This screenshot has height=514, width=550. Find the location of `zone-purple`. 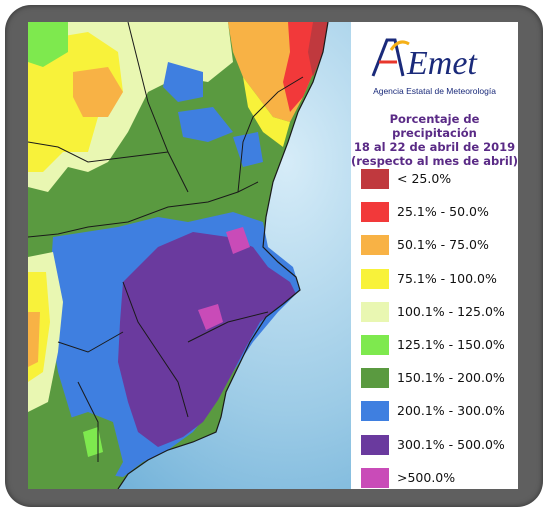

zone-purple is located at coordinates (207, 339).